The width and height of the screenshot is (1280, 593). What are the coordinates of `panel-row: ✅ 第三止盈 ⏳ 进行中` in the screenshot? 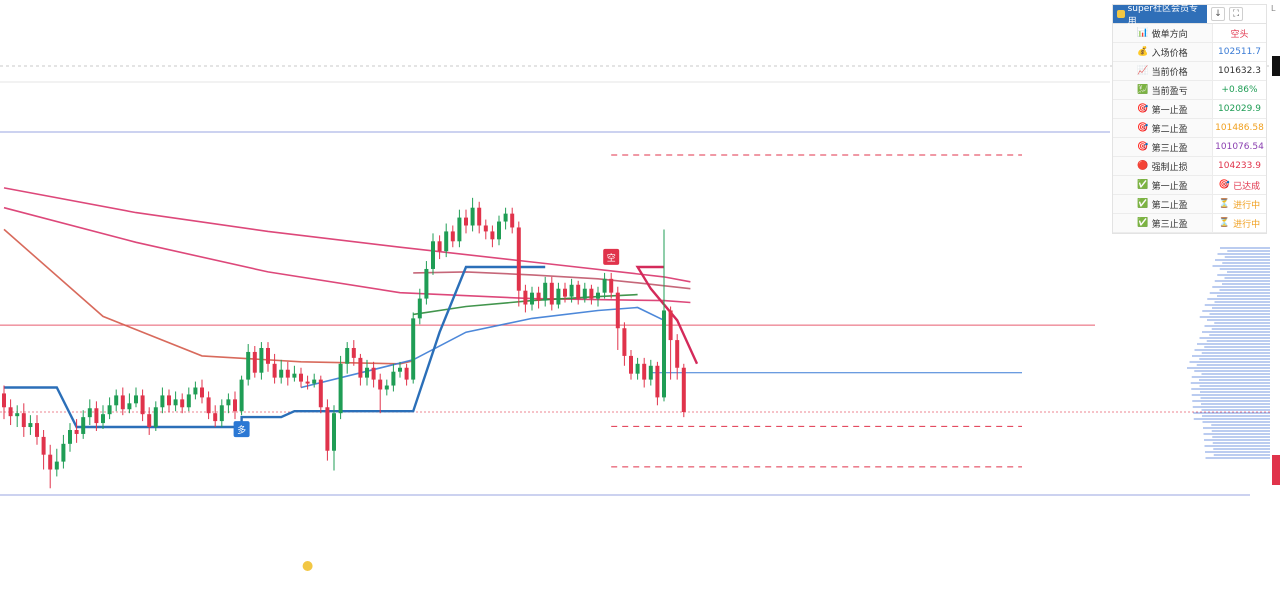 It's located at (1189, 223).